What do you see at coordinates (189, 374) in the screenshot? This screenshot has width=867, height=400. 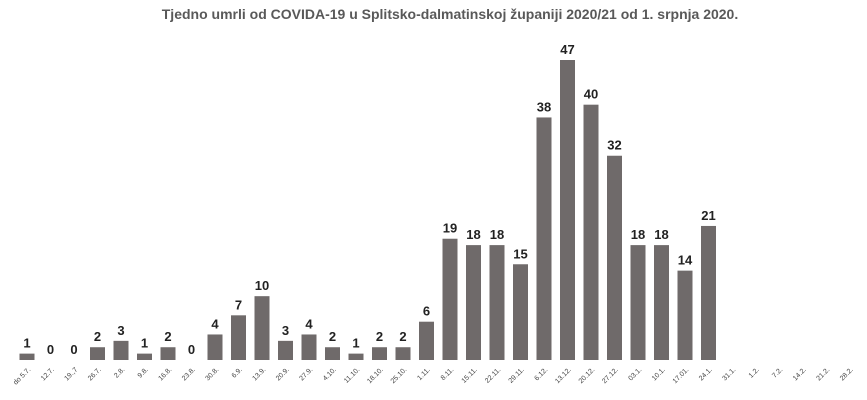 I see `x-tick-label: 23.8.` at bounding box center [189, 374].